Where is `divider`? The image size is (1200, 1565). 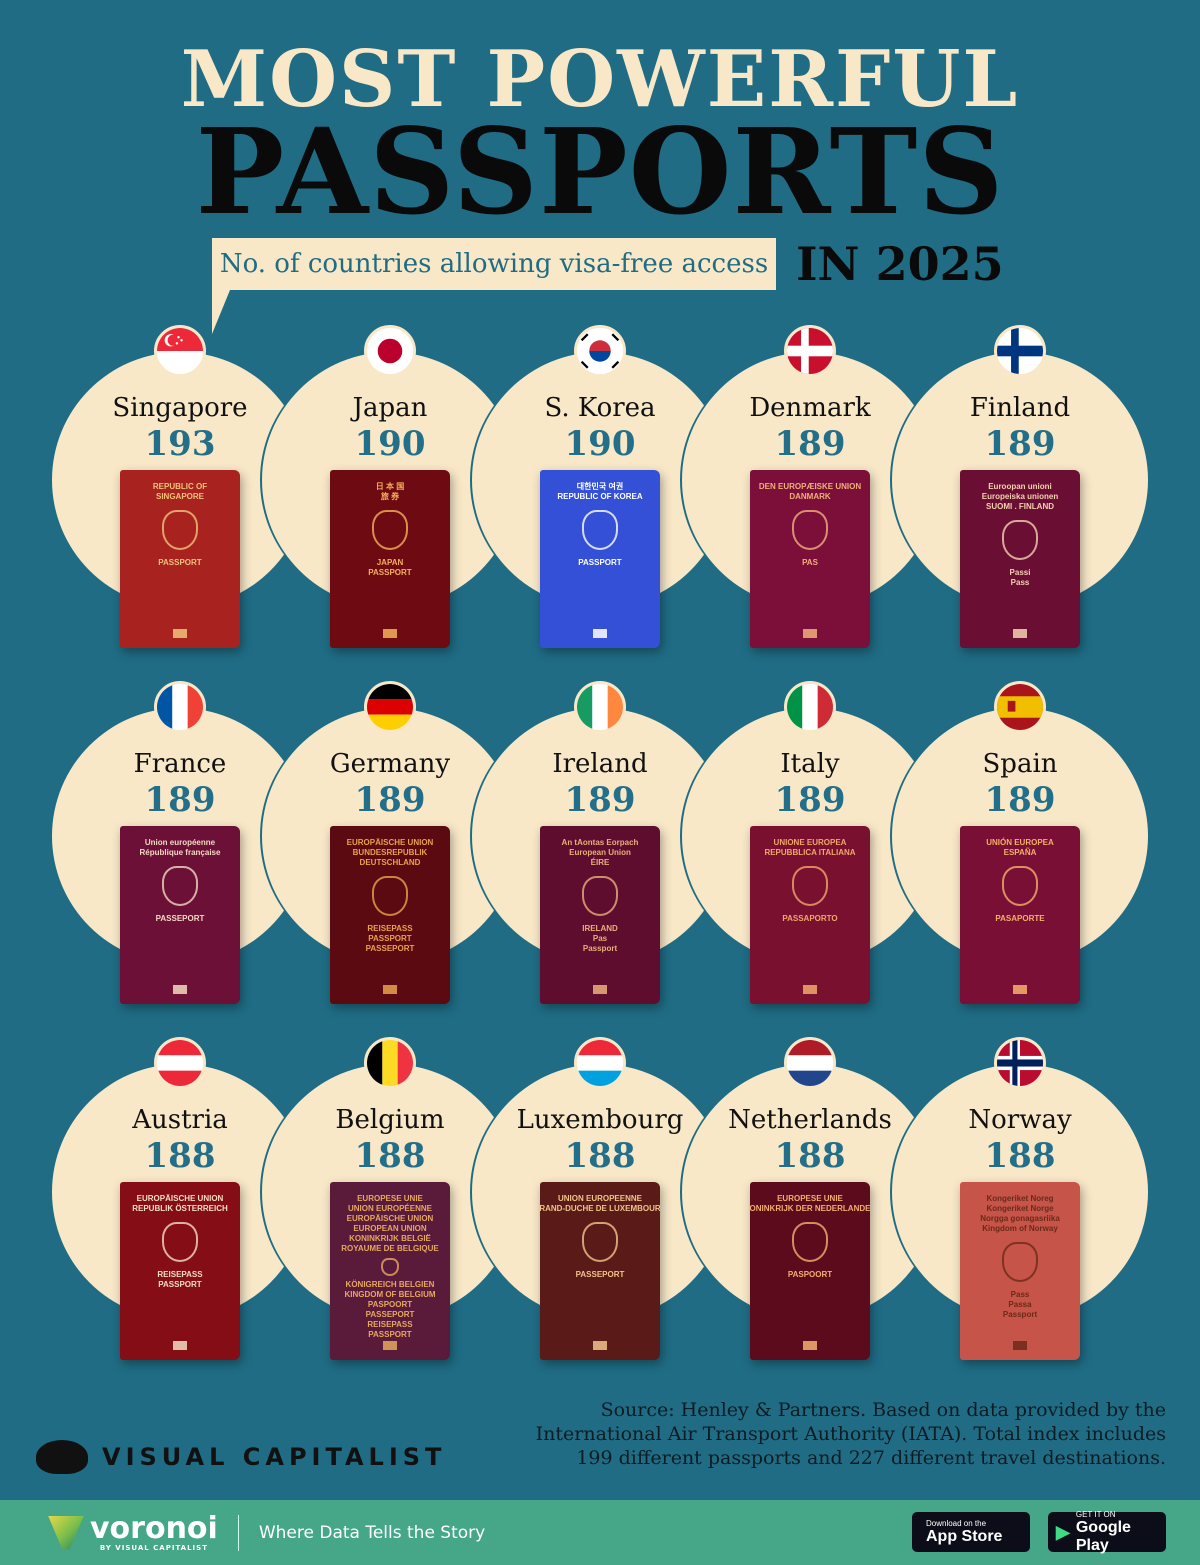 divider is located at coordinates (238, 1532).